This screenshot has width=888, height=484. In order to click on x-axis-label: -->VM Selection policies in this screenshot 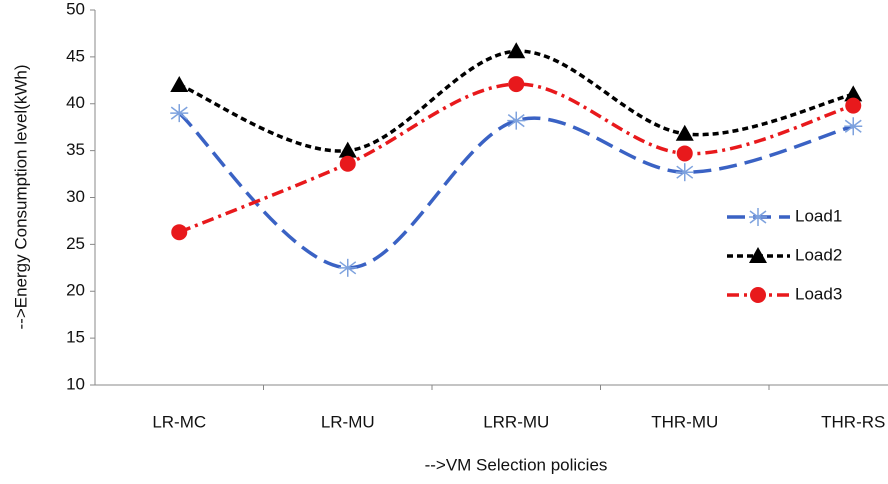, I will do `click(516, 464)`.